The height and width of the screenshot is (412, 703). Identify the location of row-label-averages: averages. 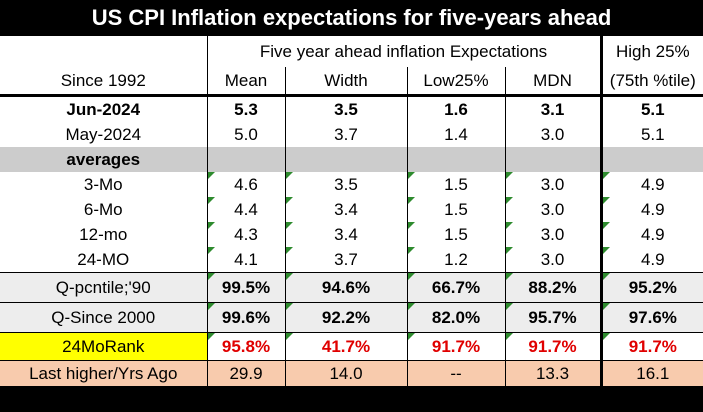
(103, 159).